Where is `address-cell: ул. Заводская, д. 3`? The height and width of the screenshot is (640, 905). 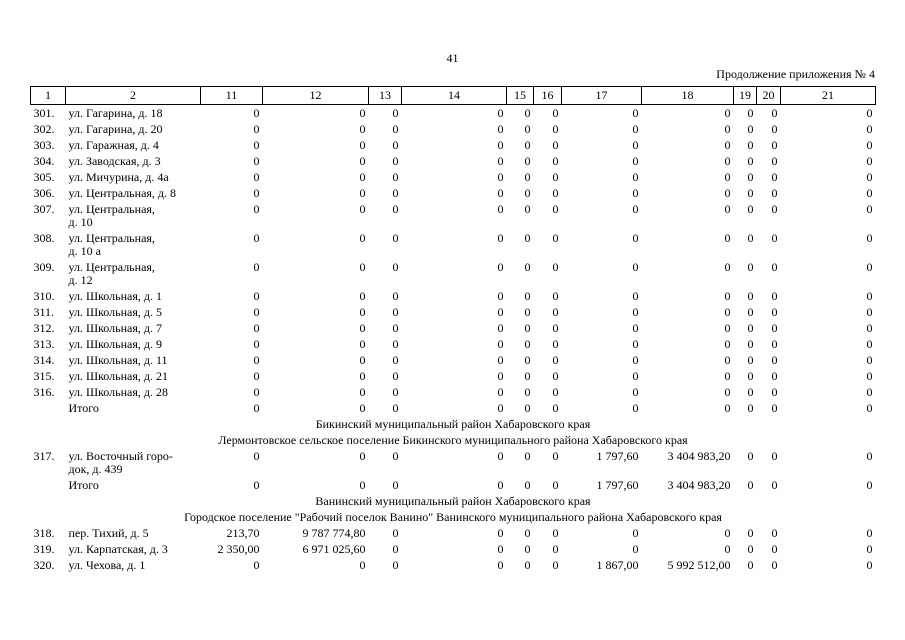
address-cell: ул. Заводская, д. 3 is located at coordinates (114, 161).